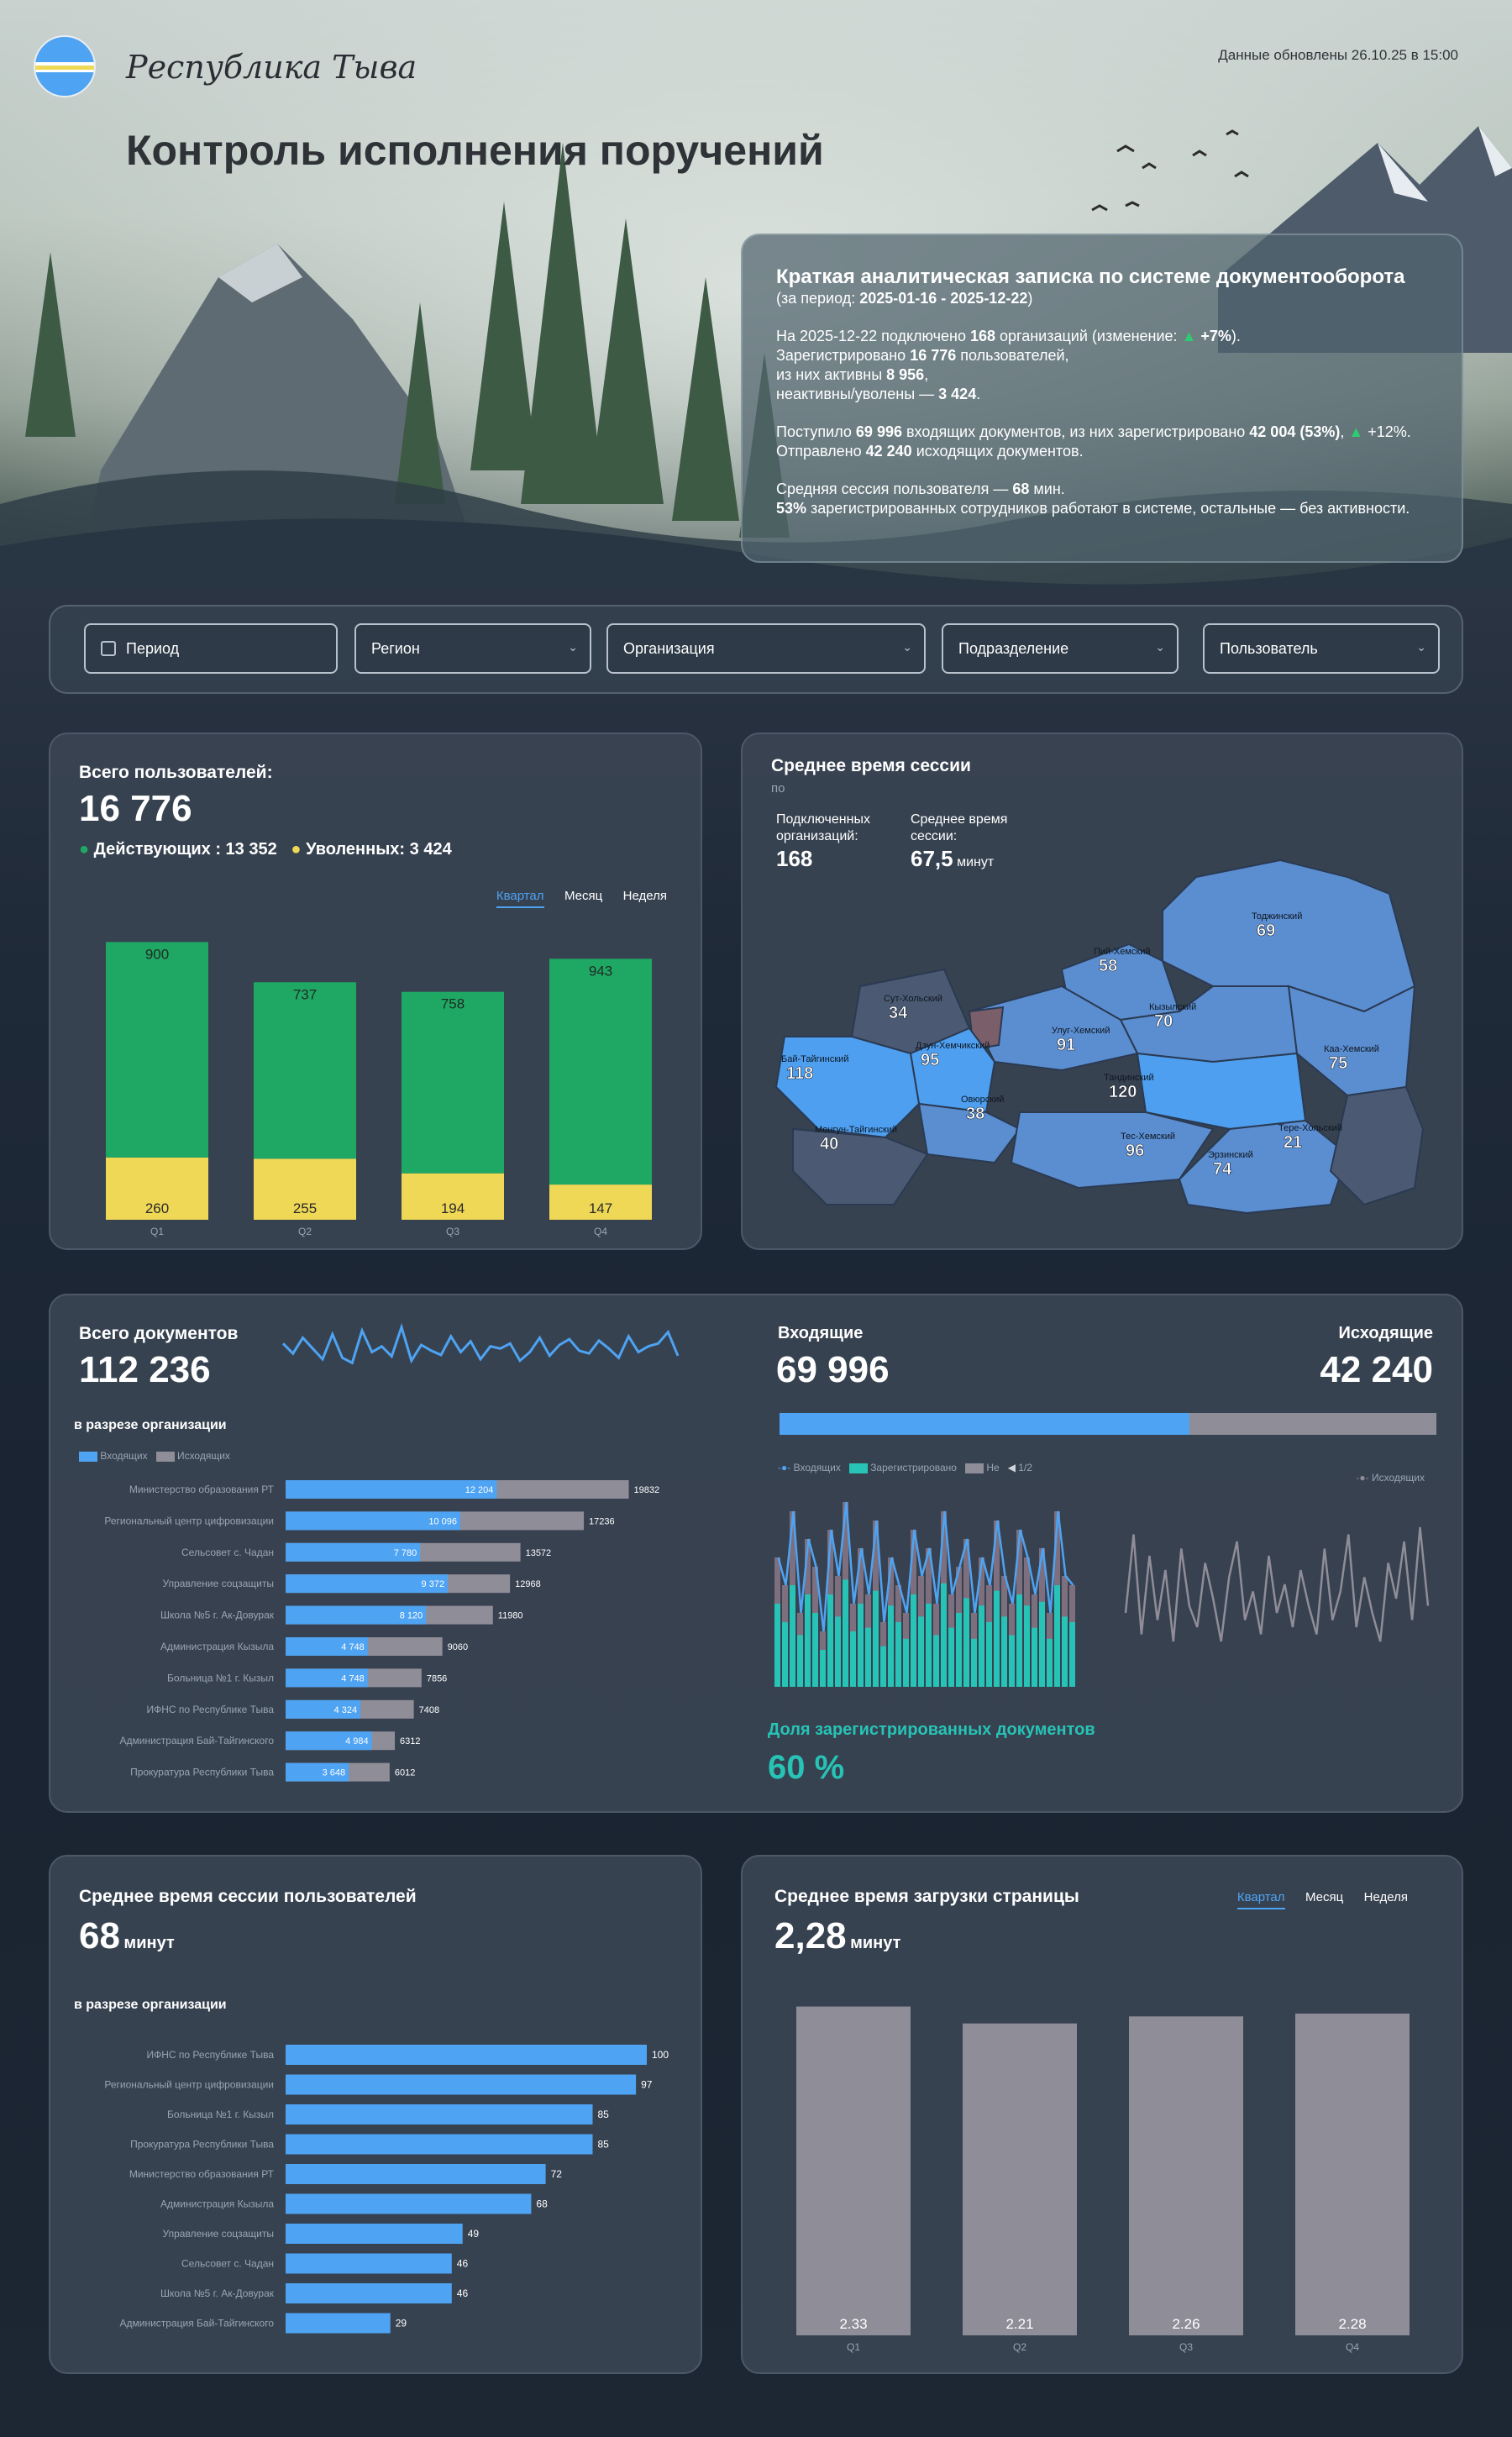 The image size is (1512, 2437). I want to click on in-out-ratio-bar, so click(1108, 1424).